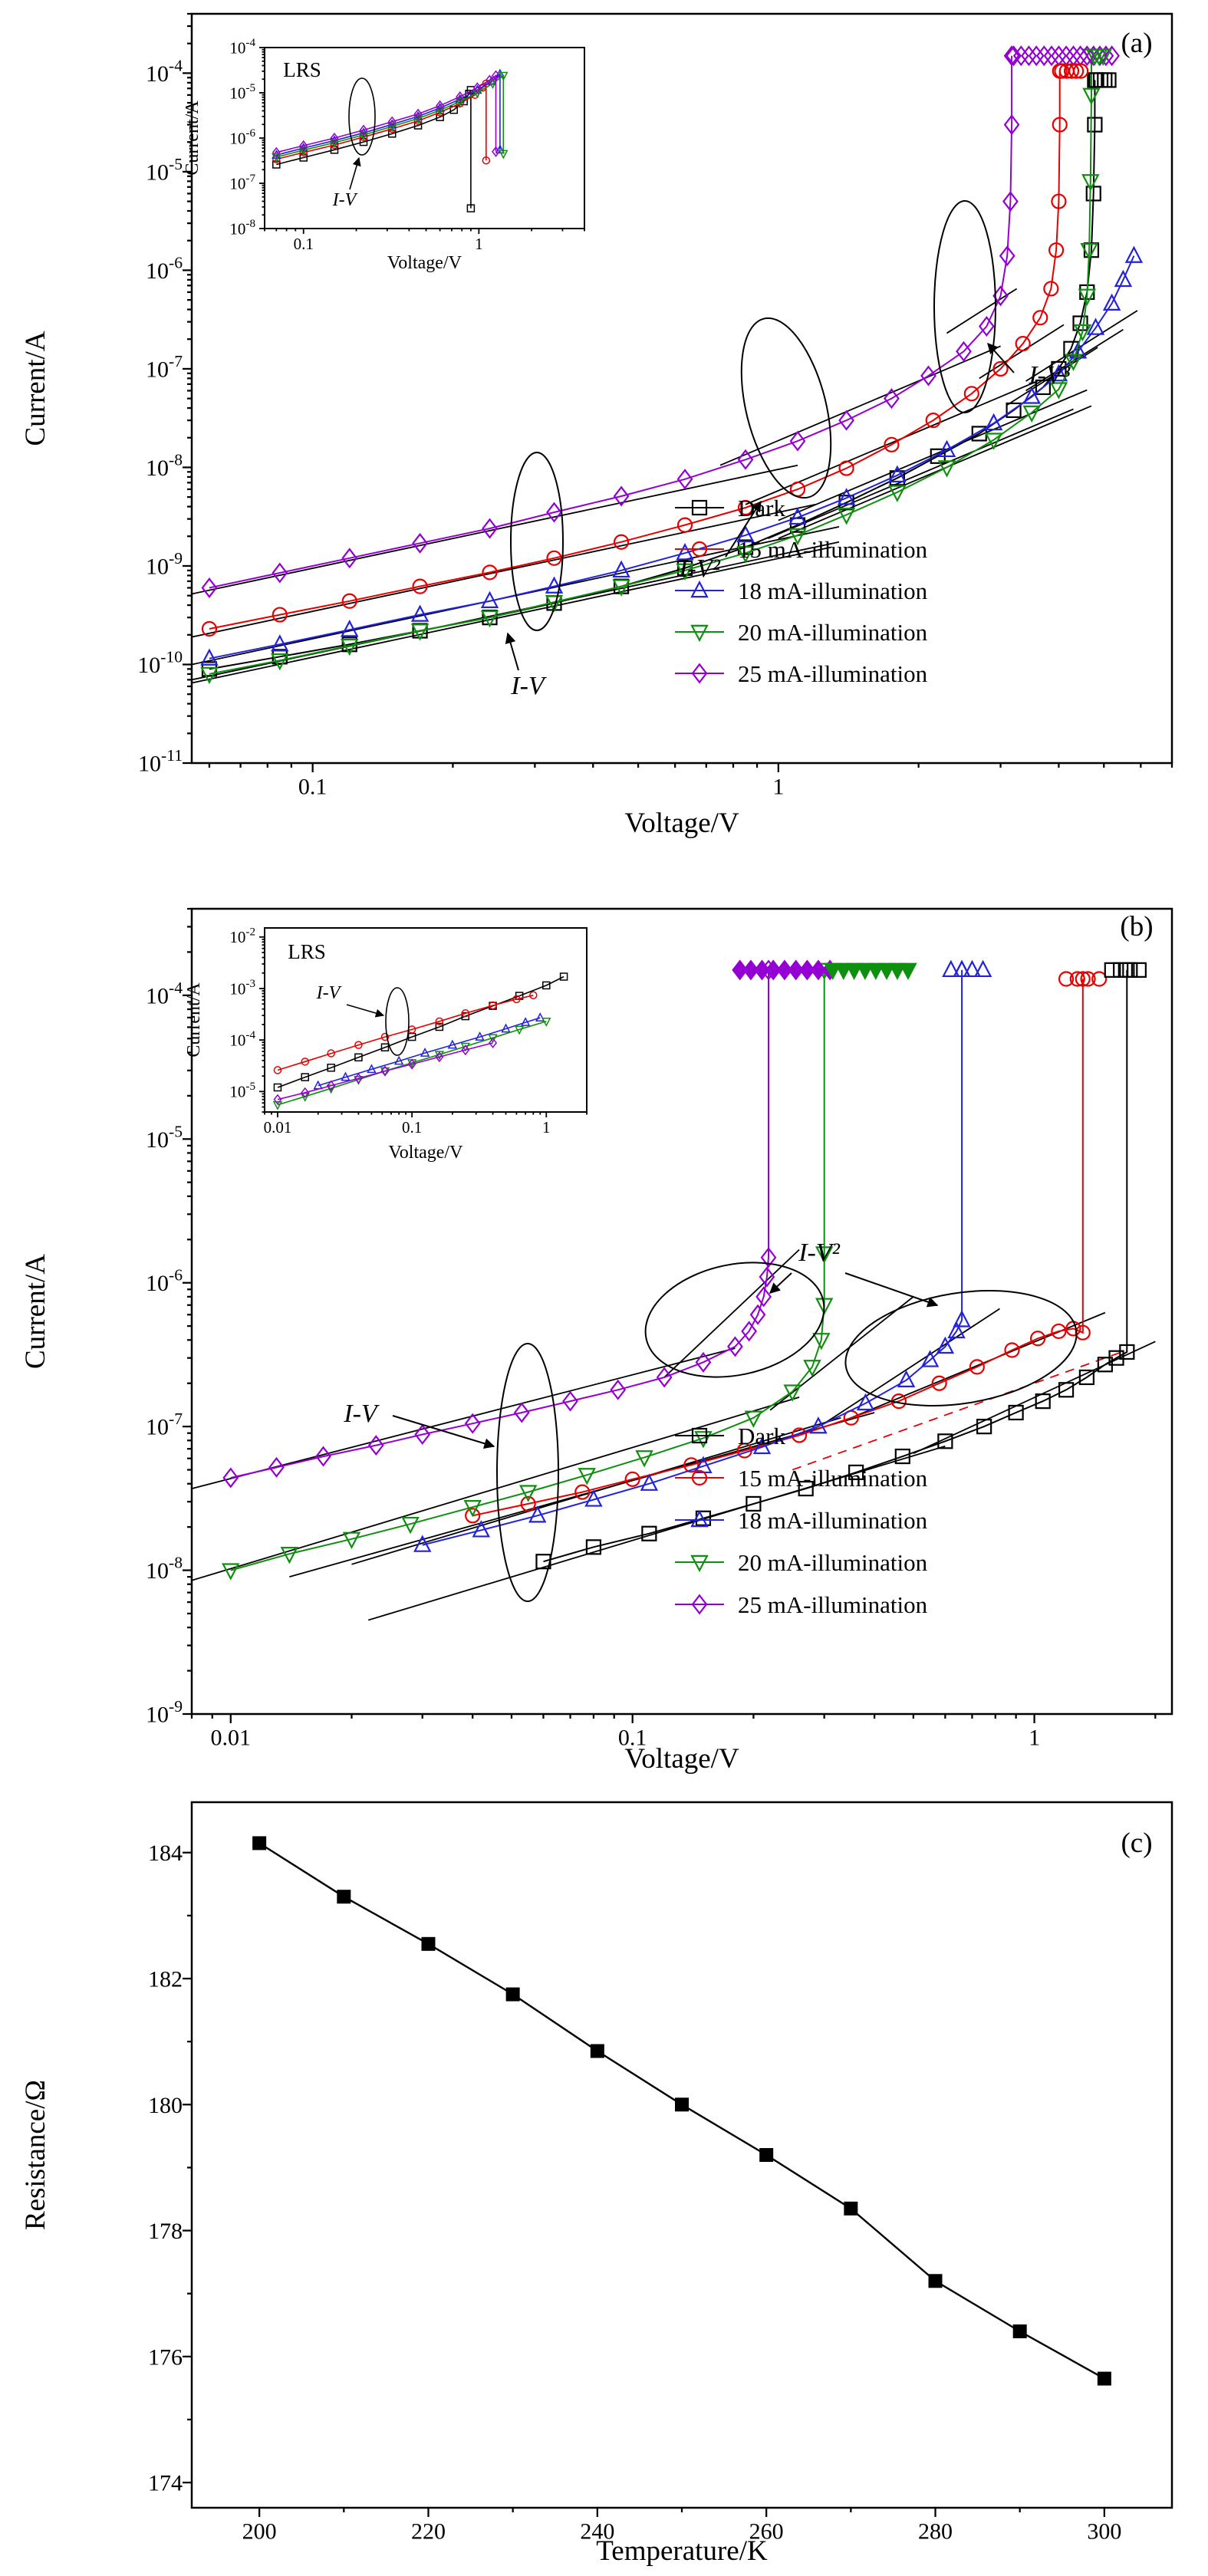  I want to click on x-tick-label: 240, so click(597, 2532).